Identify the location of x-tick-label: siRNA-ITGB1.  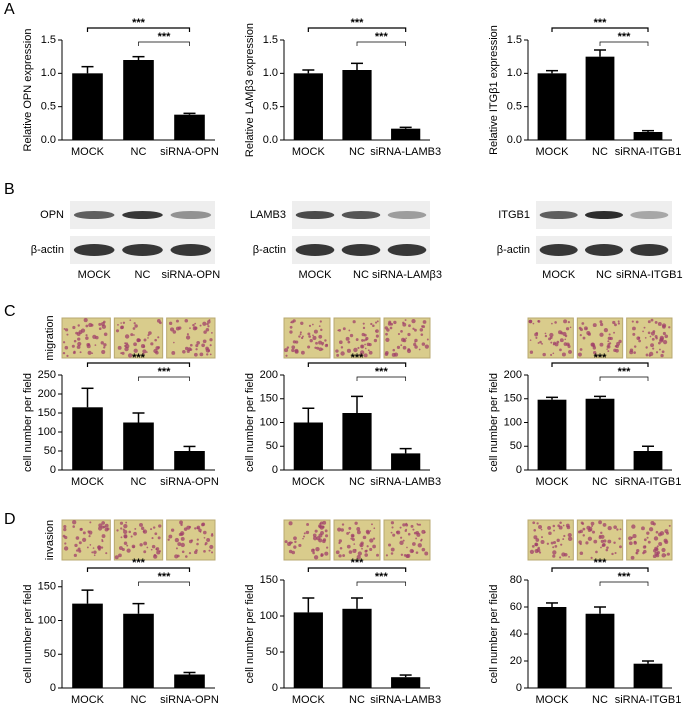
(648, 482).